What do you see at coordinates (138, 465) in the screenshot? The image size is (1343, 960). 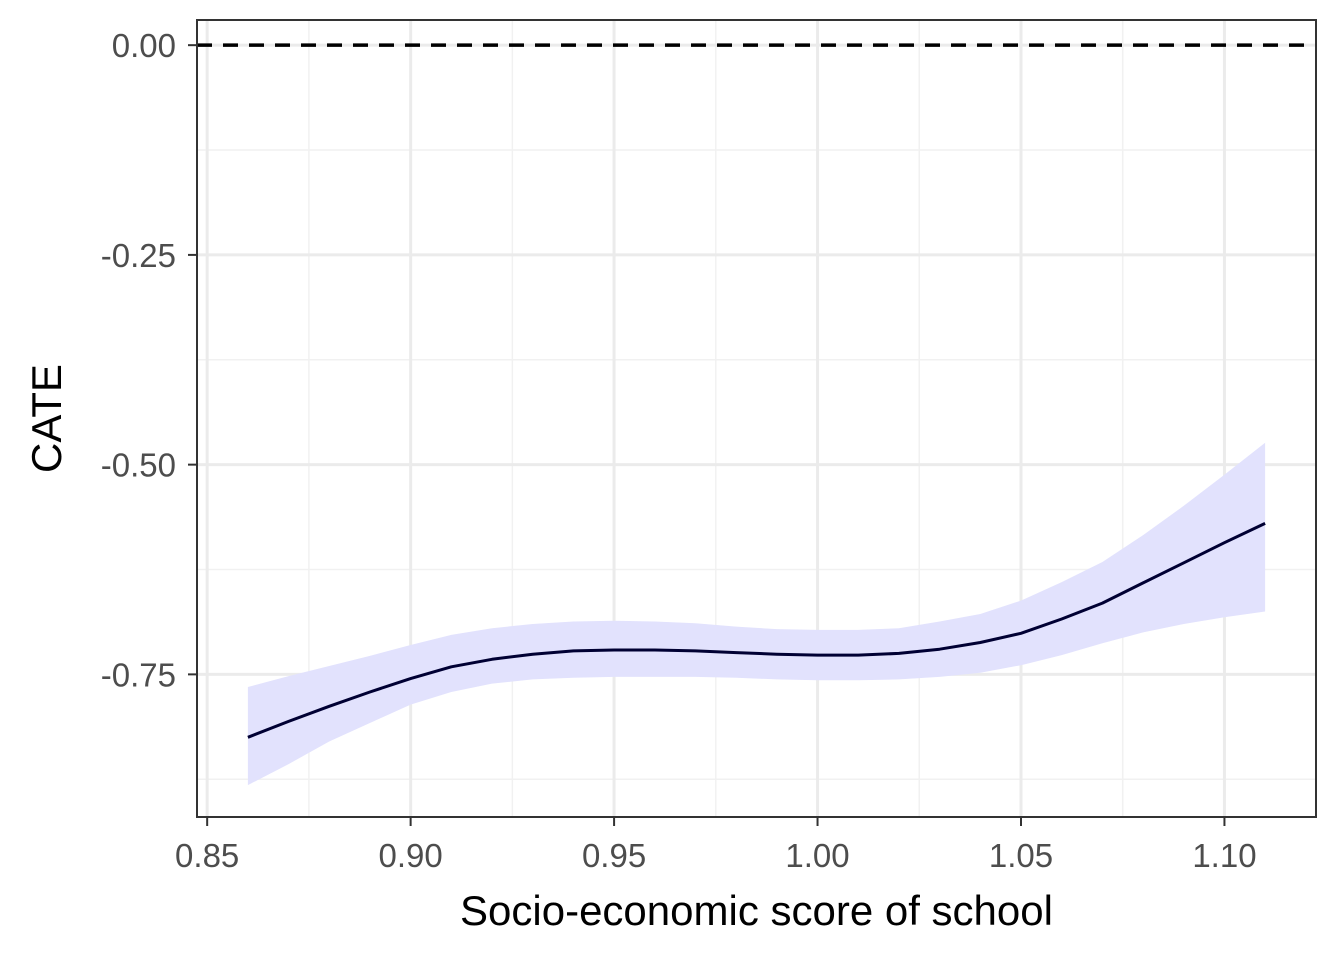 I see `y-tick-label: -0.50` at bounding box center [138, 465].